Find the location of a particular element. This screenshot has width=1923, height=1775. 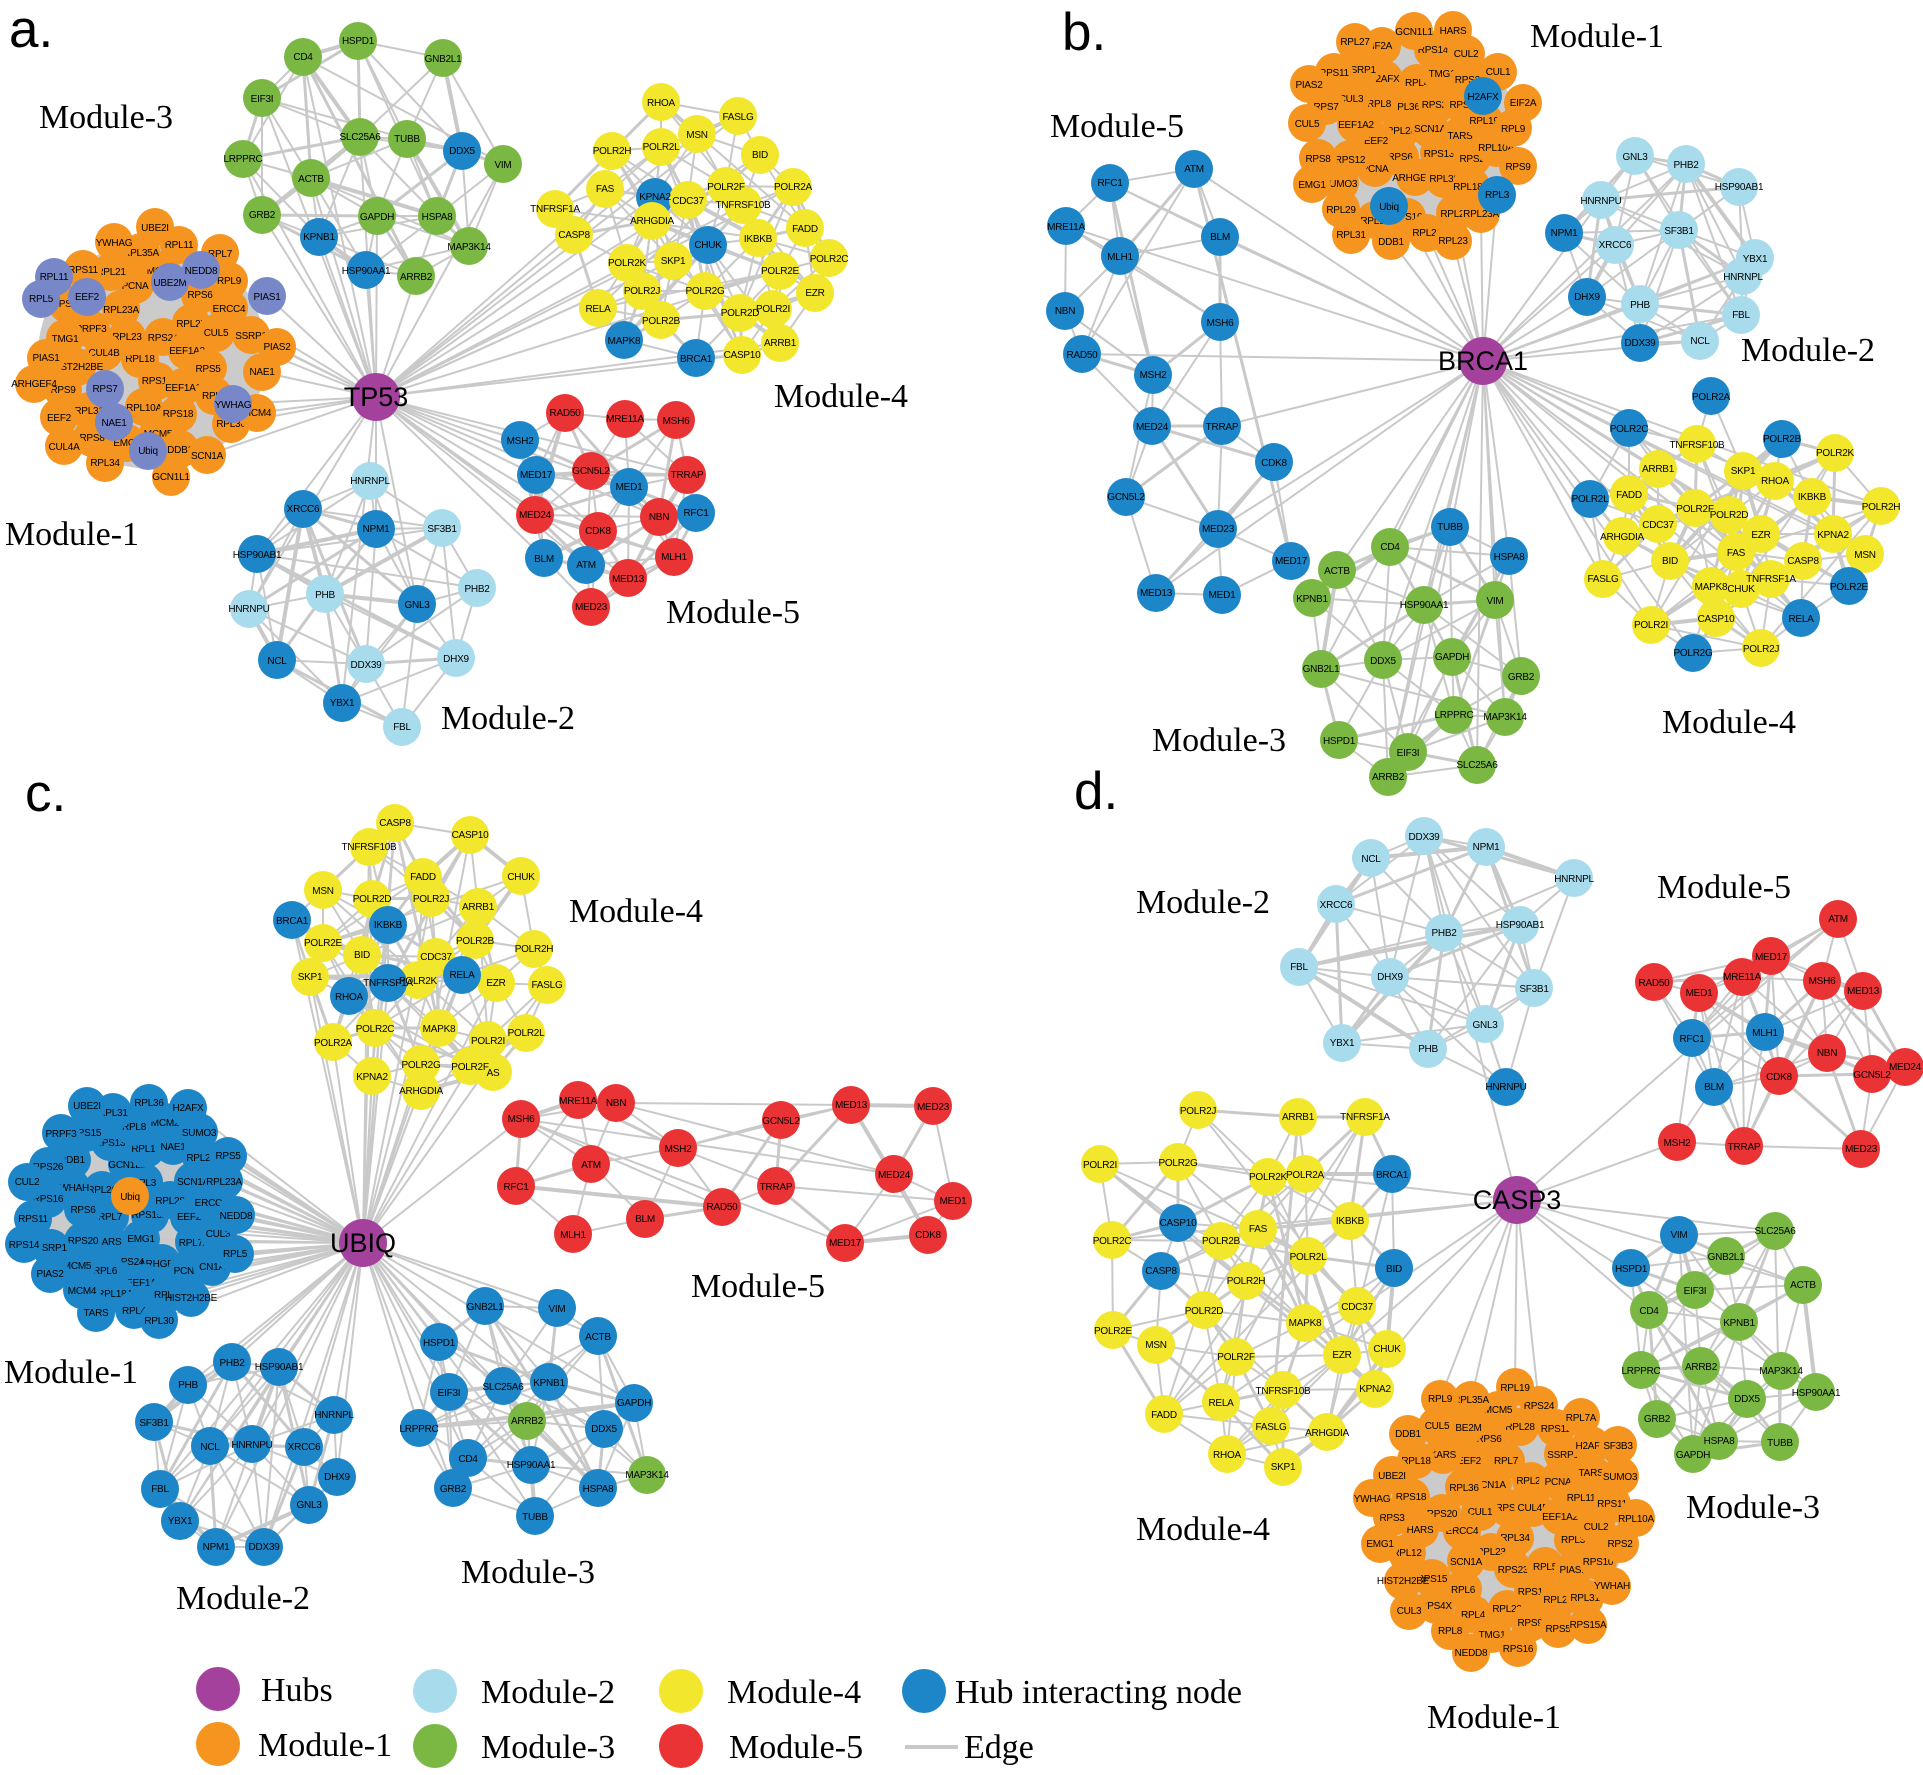

svg-text: NCL is located at coordinates (1700, 341).